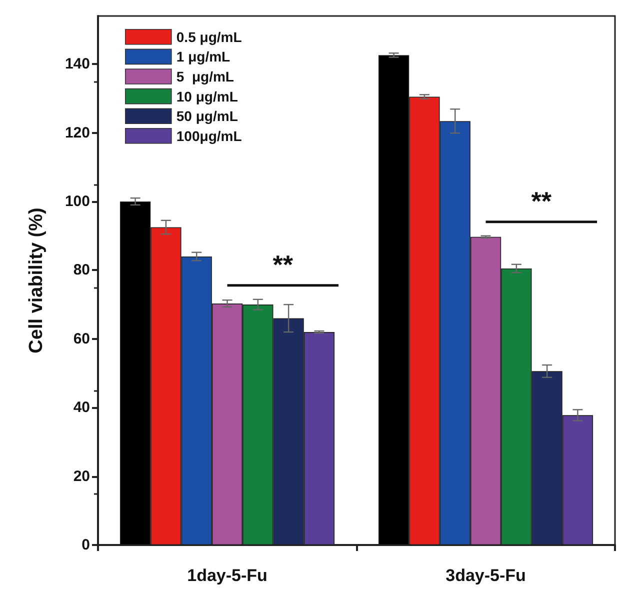 This screenshot has width=622, height=599. What do you see at coordinates (77, 64) in the screenshot?
I see `y-tick-label: 140` at bounding box center [77, 64].